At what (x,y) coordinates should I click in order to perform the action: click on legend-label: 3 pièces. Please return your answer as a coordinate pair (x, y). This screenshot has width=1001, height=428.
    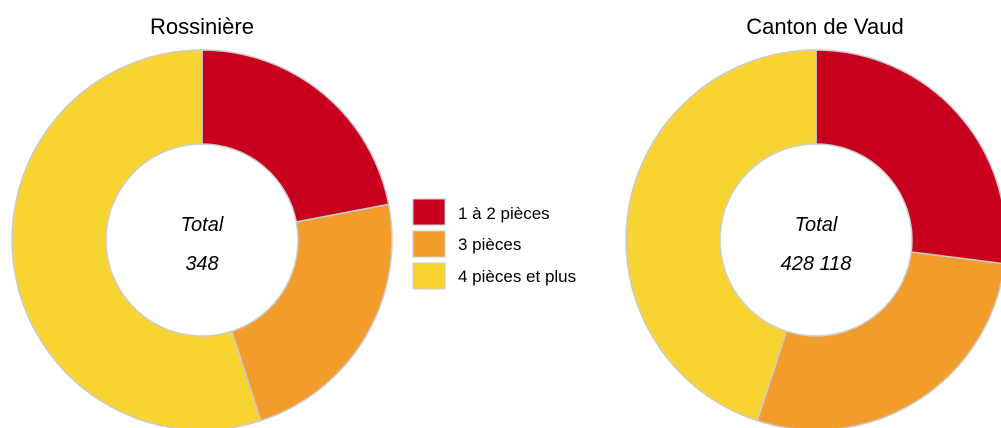
    Looking at the image, I should click on (489, 244).